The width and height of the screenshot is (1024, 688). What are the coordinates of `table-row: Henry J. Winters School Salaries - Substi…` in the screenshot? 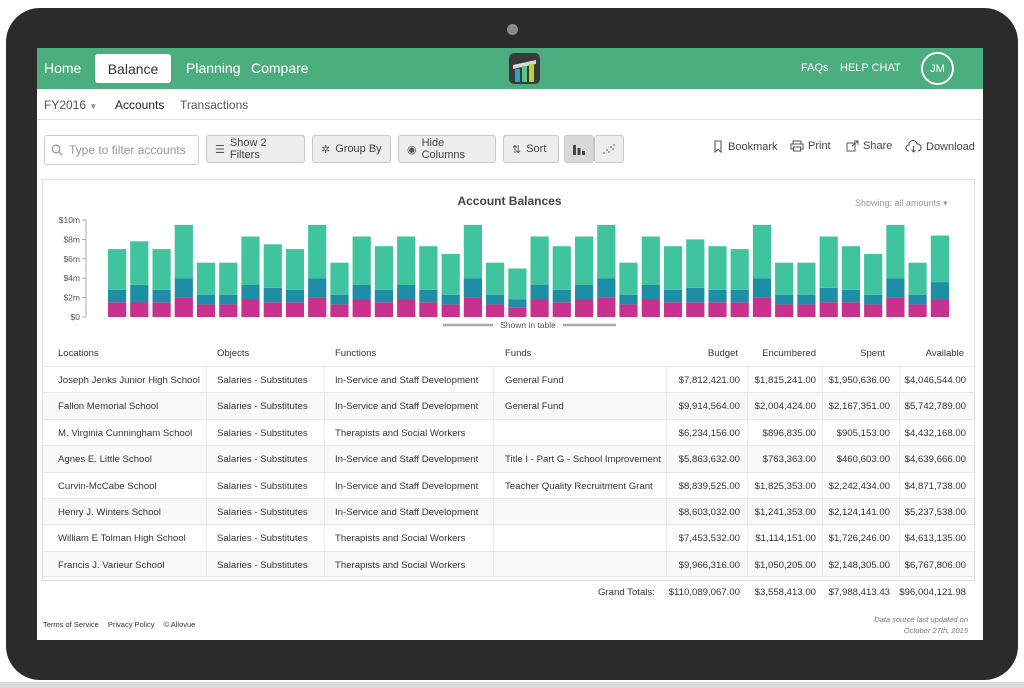 It's located at (508, 511).